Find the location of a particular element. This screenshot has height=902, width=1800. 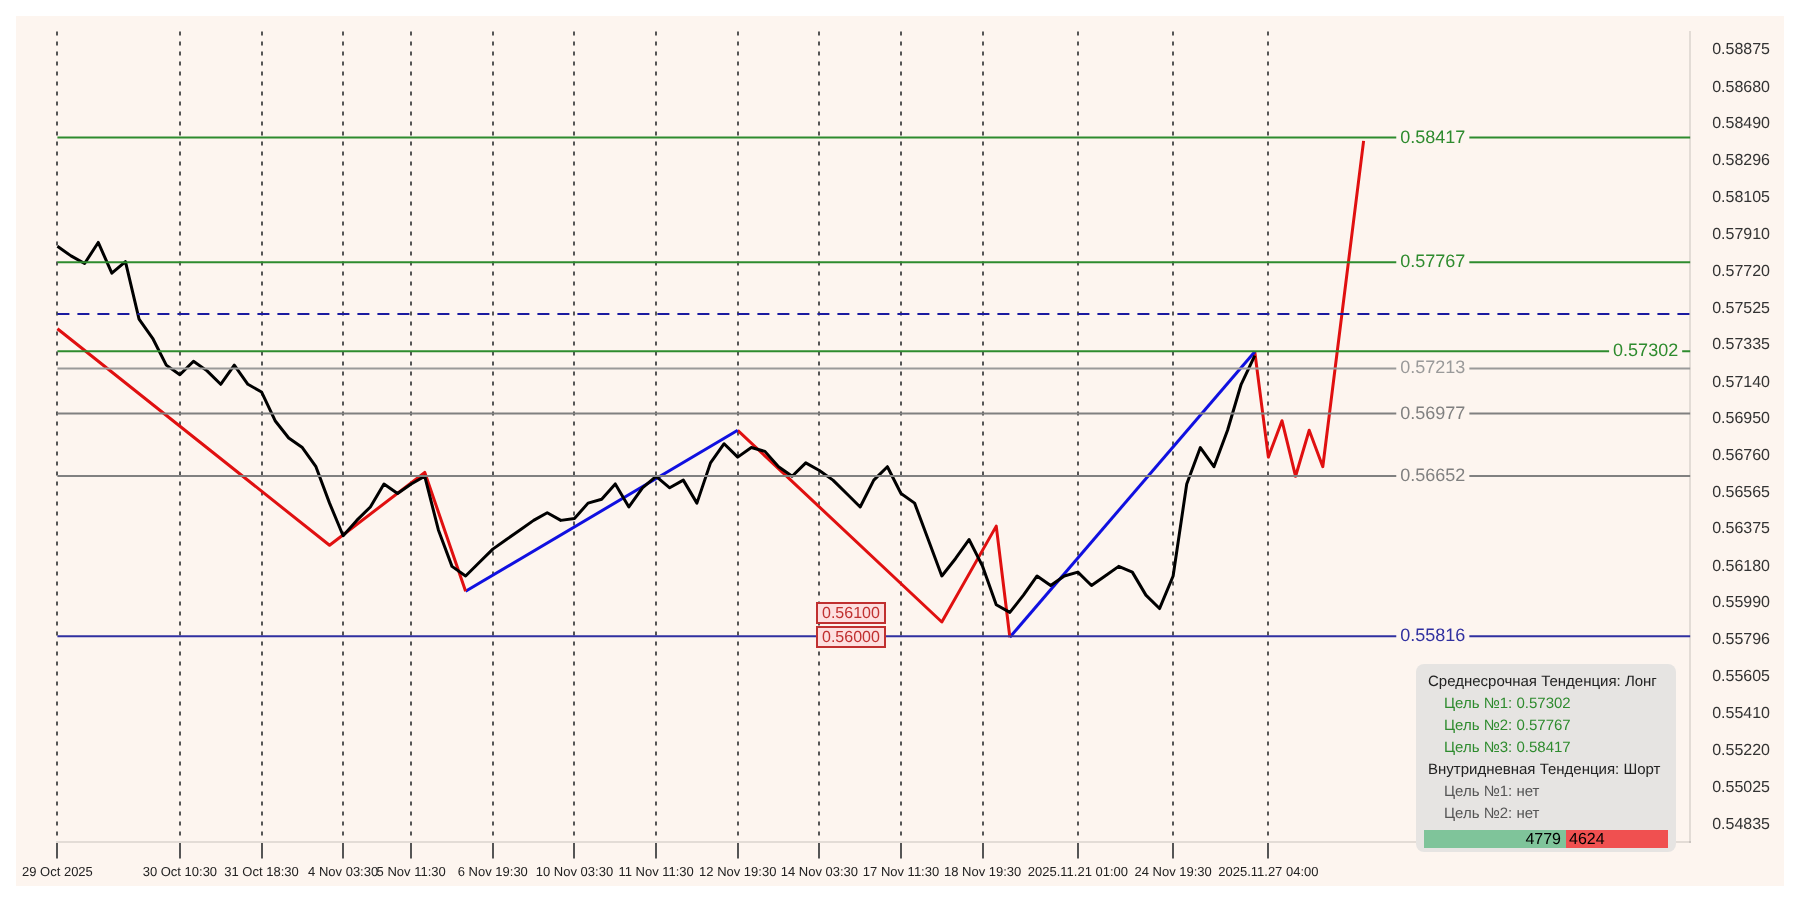

y-tick-label: 0.54835 is located at coordinates (1742, 823).